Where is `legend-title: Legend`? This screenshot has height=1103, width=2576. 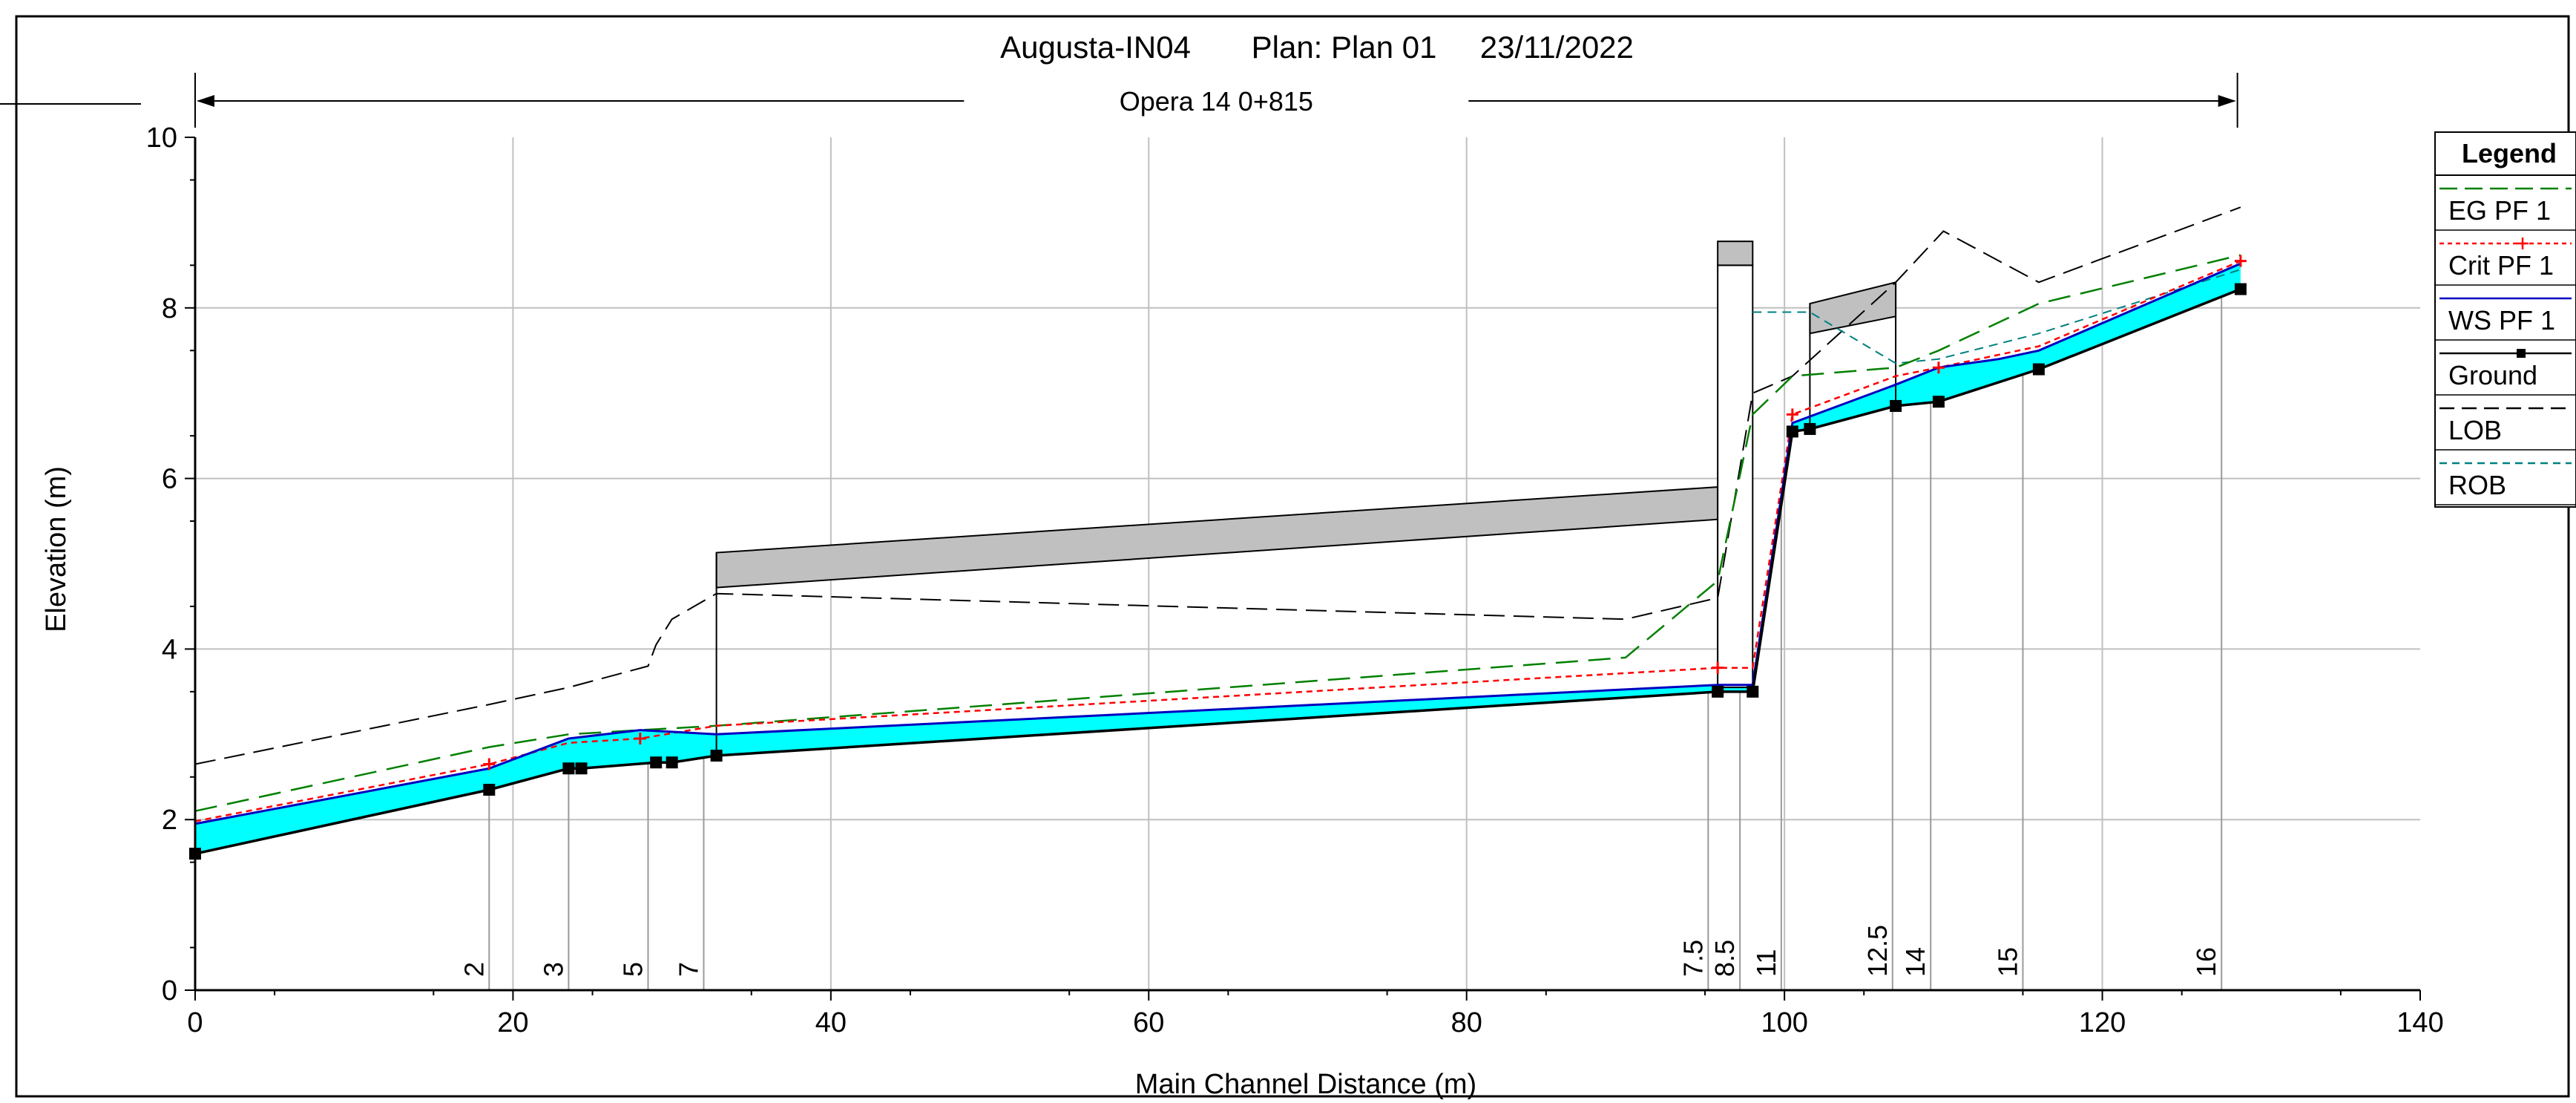
legend-title: Legend is located at coordinates (2509, 153).